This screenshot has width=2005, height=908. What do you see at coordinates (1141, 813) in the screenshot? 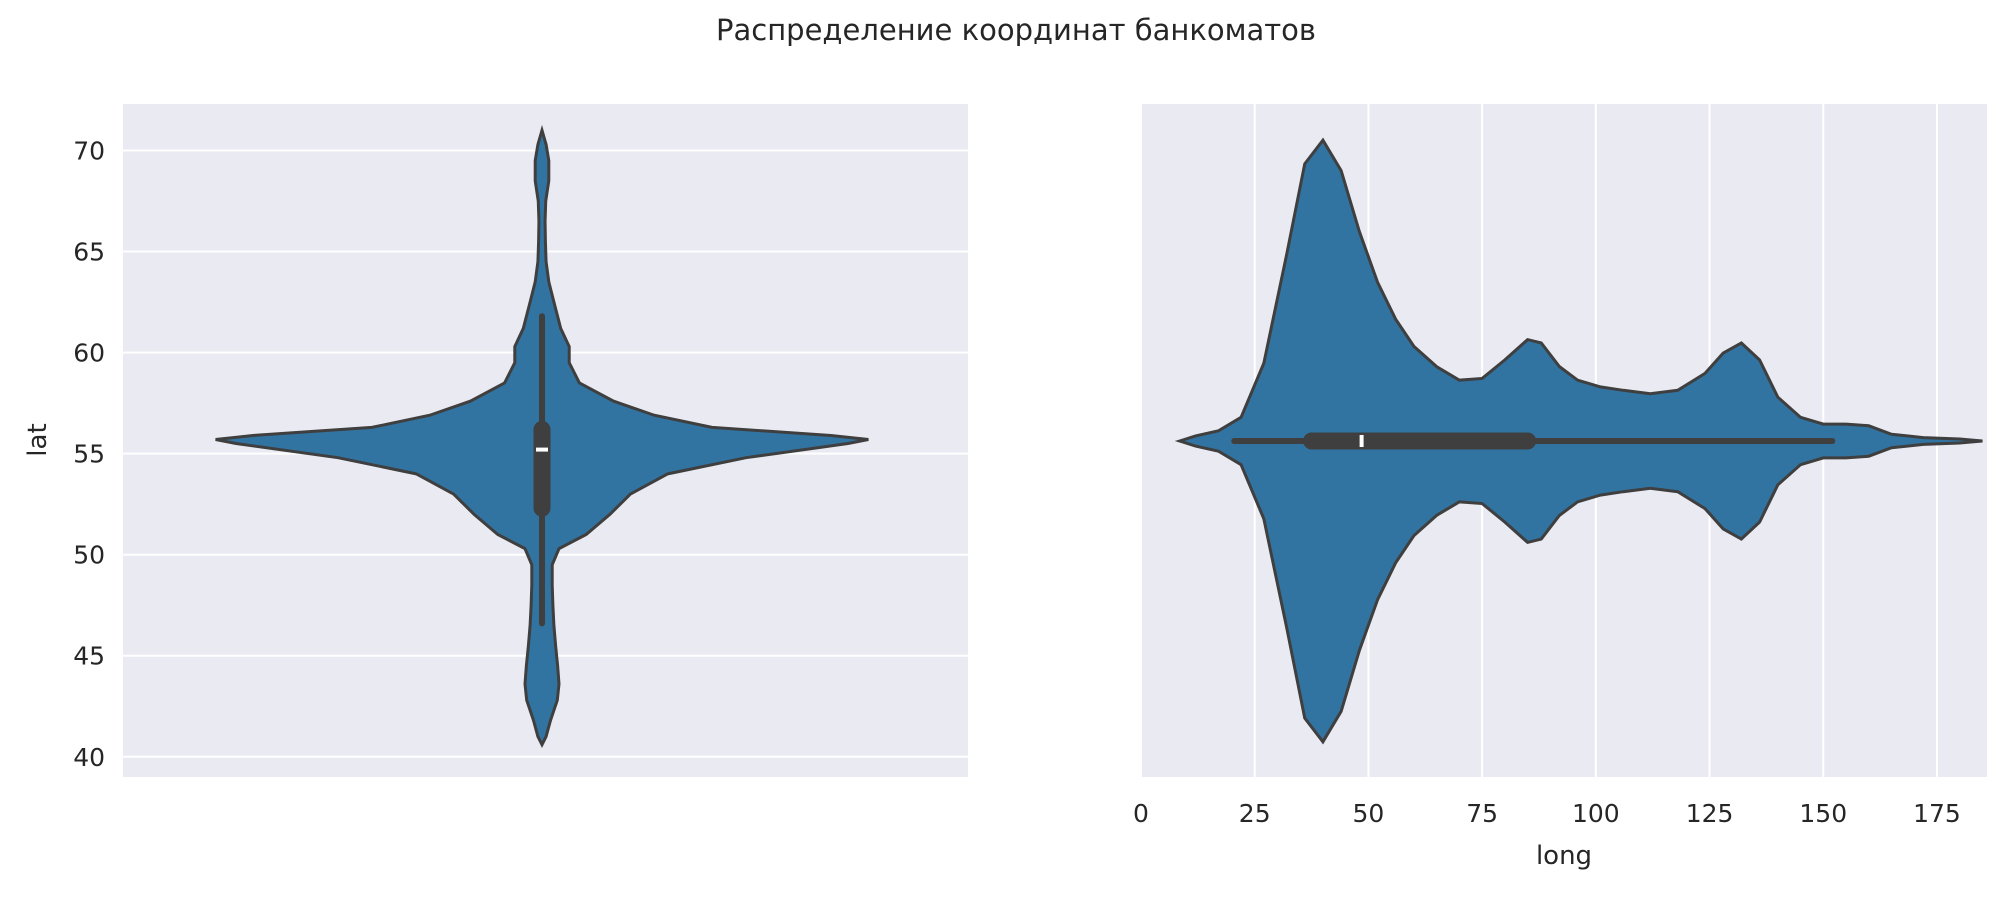
I see `long-tick-label: 0` at bounding box center [1141, 813].